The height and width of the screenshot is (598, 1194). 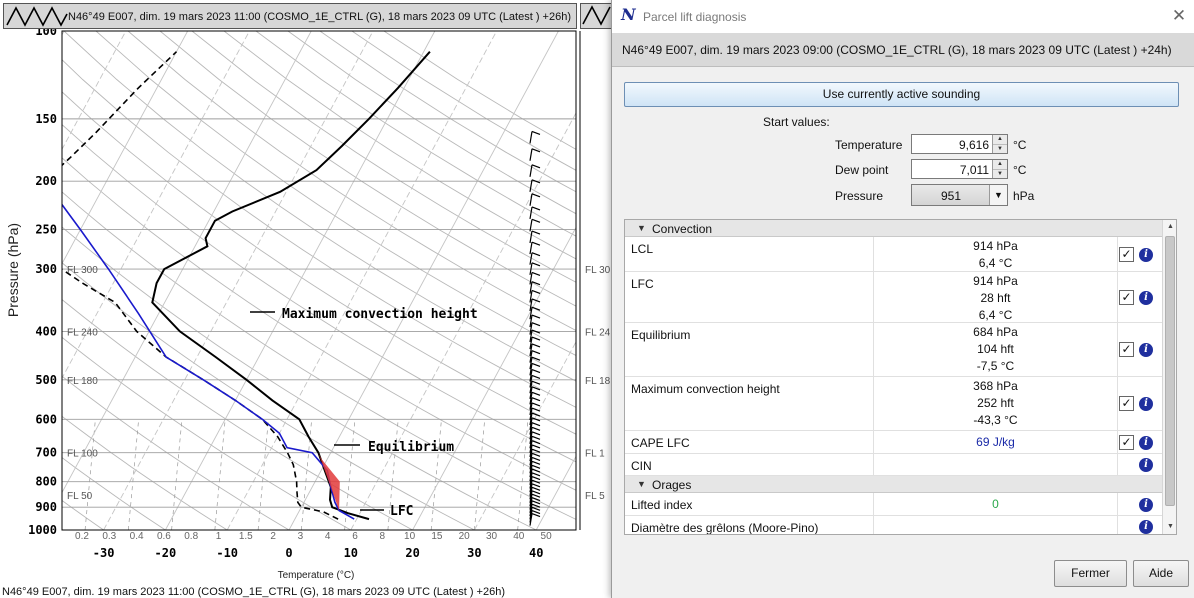 I want to click on section-header: ▼ Convection, so click(x=893, y=228).